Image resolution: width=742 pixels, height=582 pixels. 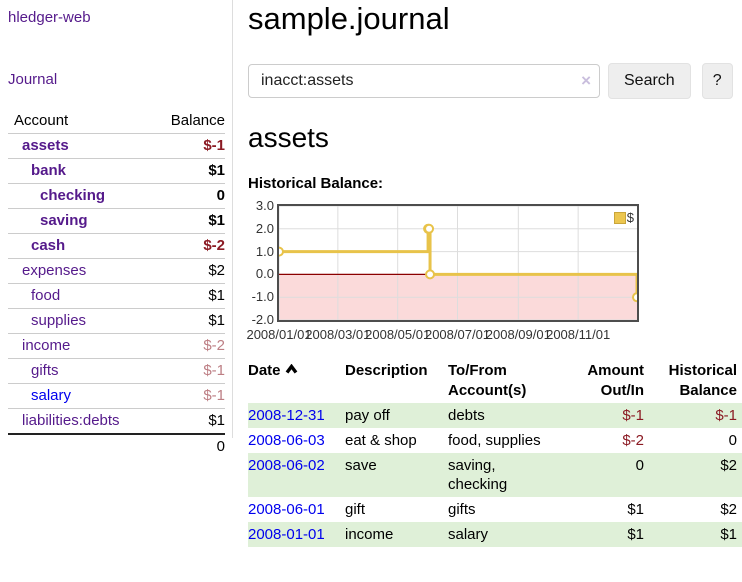 I want to click on transaction-date-link: 2008-06-03, so click(x=286, y=440).